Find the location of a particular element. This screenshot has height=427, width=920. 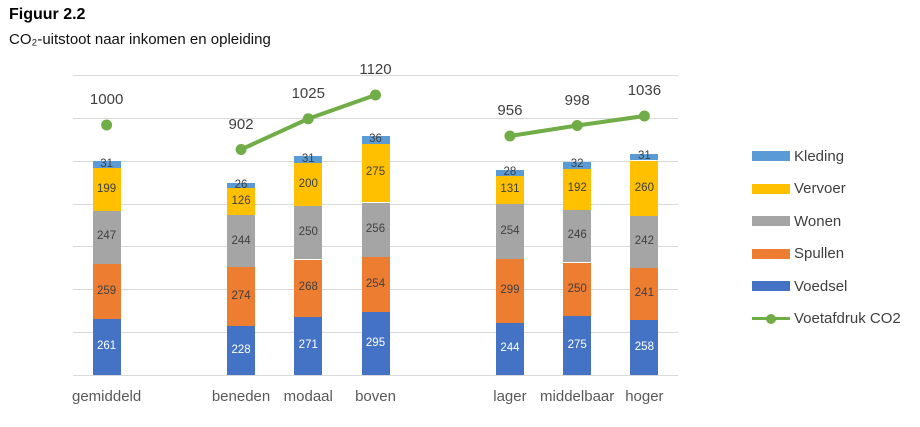

legend-item-spullen: Spullen is located at coordinates (798, 254).